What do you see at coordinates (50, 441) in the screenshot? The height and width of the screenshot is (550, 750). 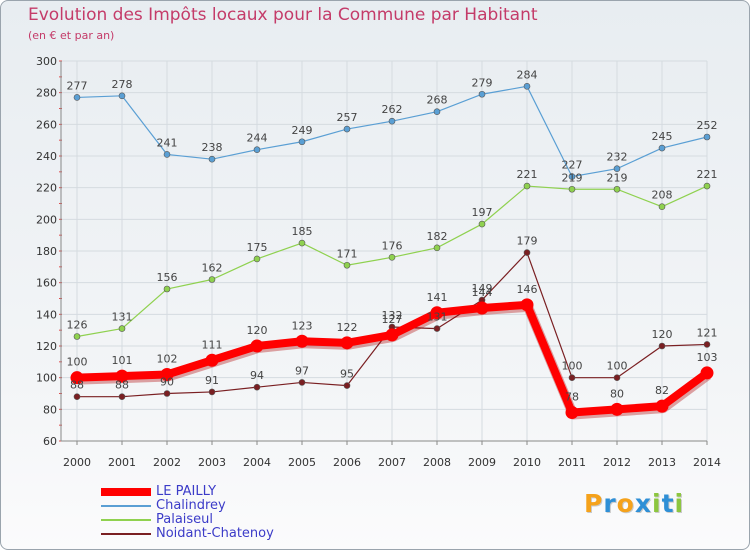 I see `y-tick-label: 60` at bounding box center [50, 441].